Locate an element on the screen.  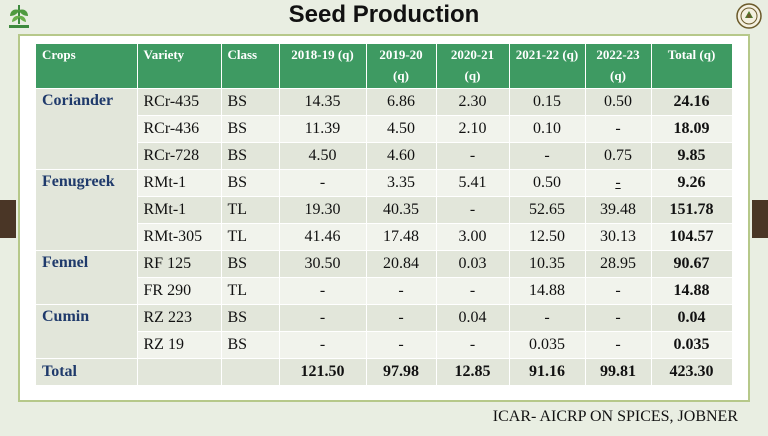
crop-cell: Fennel is located at coordinates (87, 277).